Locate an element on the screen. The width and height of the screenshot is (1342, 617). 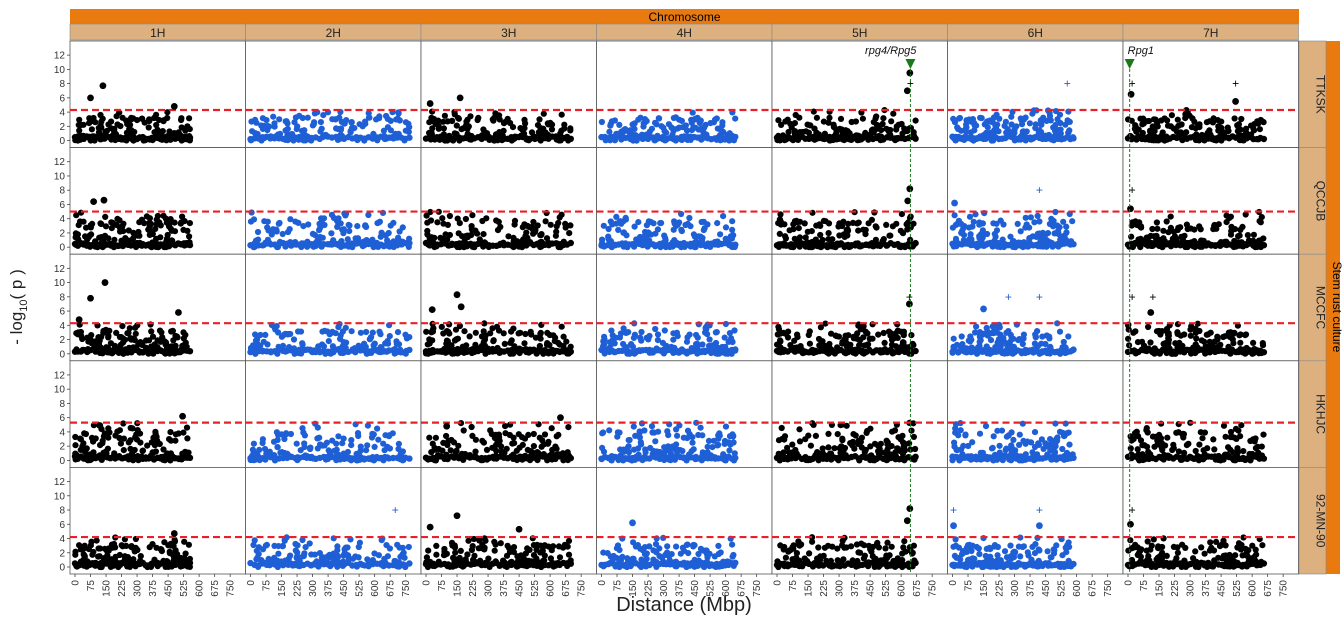
chromosome-strip-7H is located at coordinates (1210, 32).